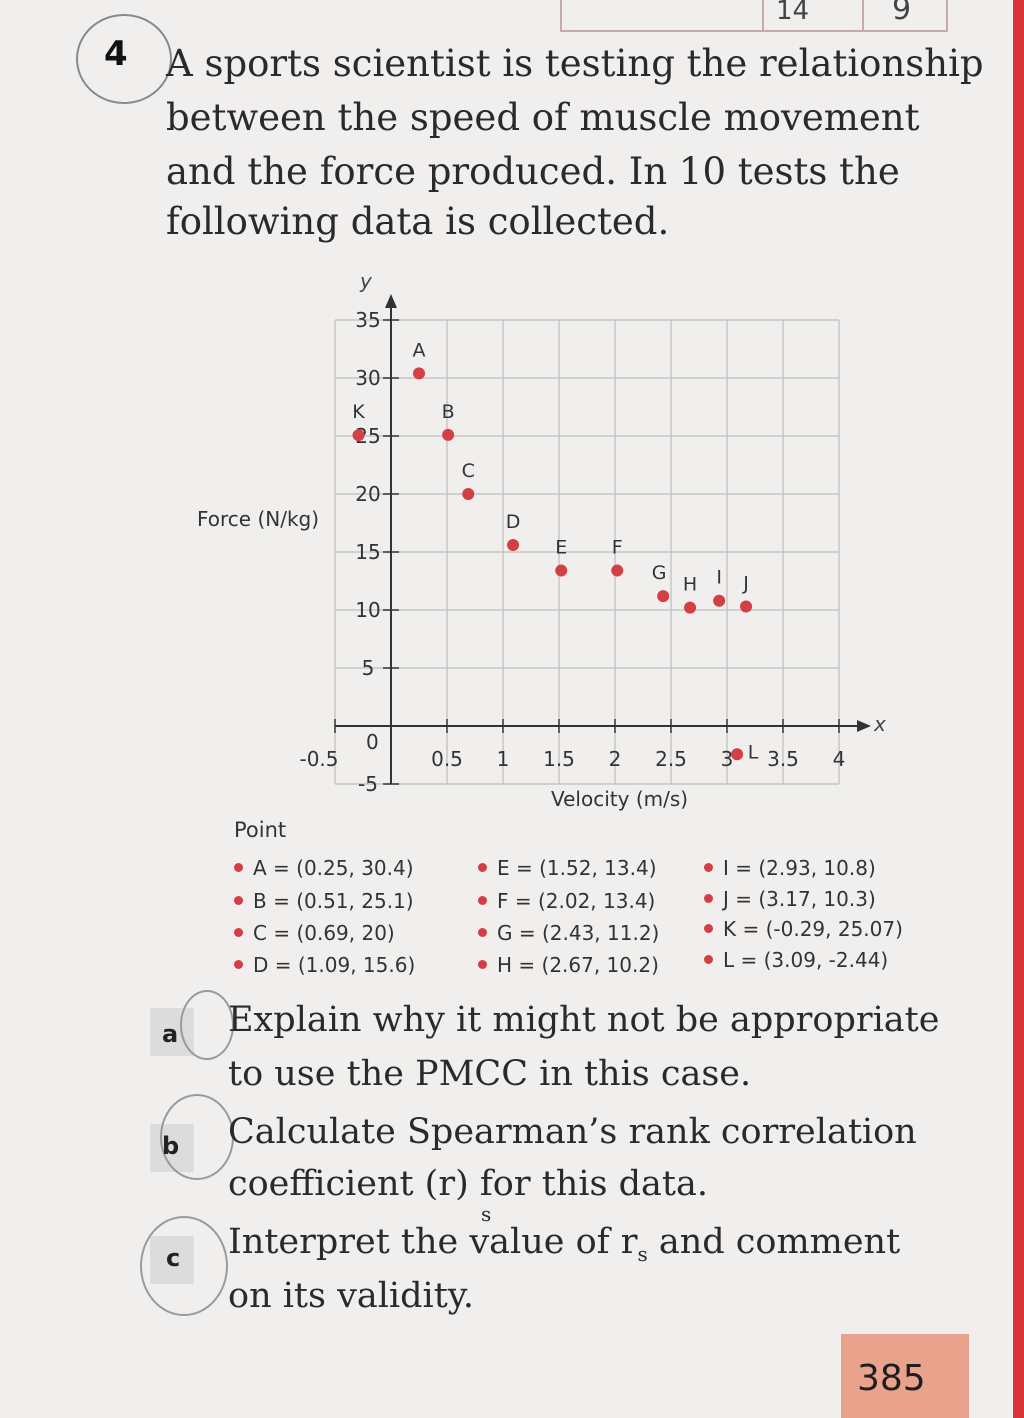  Describe the element at coordinates (879, 724) in the screenshot. I see `x-axis-name: x` at that location.